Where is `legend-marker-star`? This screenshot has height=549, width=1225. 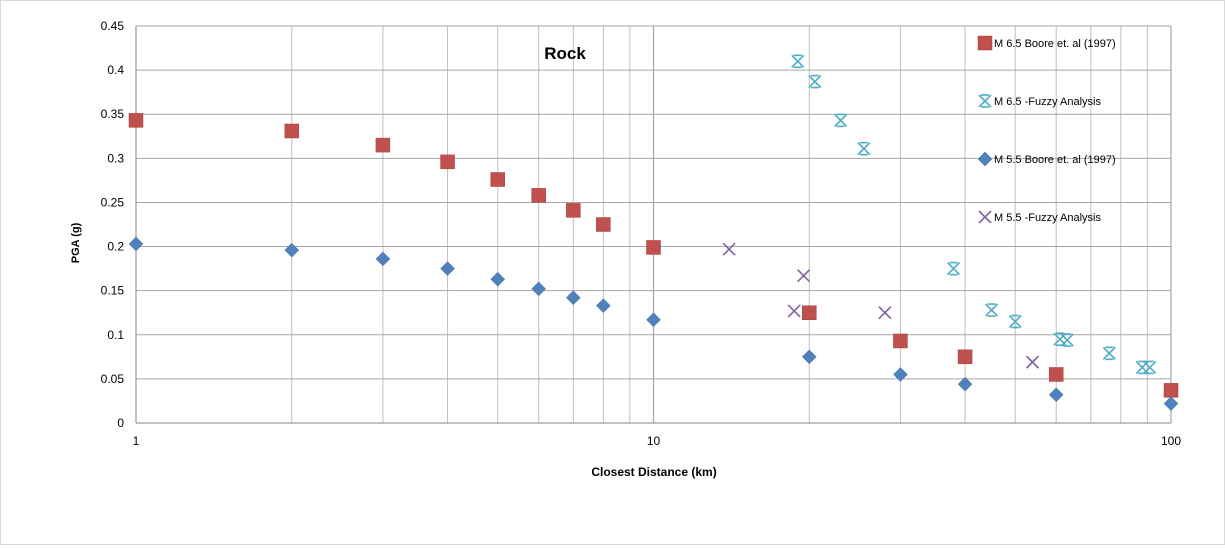 legend-marker-star is located at coordinates (985, 101).